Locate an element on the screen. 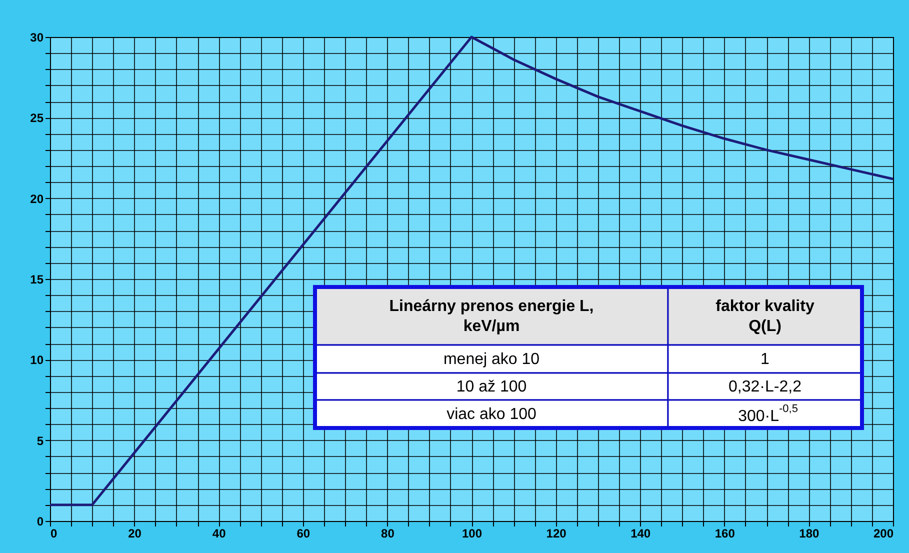 This screenshot has height=553, width=909. x-tick-label: 120 is located at coordinates (556, 533).